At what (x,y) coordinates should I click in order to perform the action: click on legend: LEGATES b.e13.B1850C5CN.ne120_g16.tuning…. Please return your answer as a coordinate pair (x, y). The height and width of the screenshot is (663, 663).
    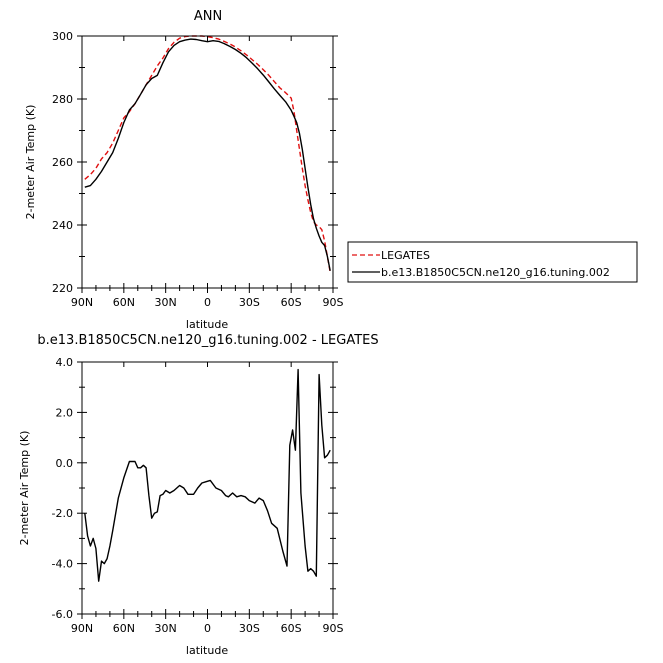
    Looking at the image, I should click on (492, 262).